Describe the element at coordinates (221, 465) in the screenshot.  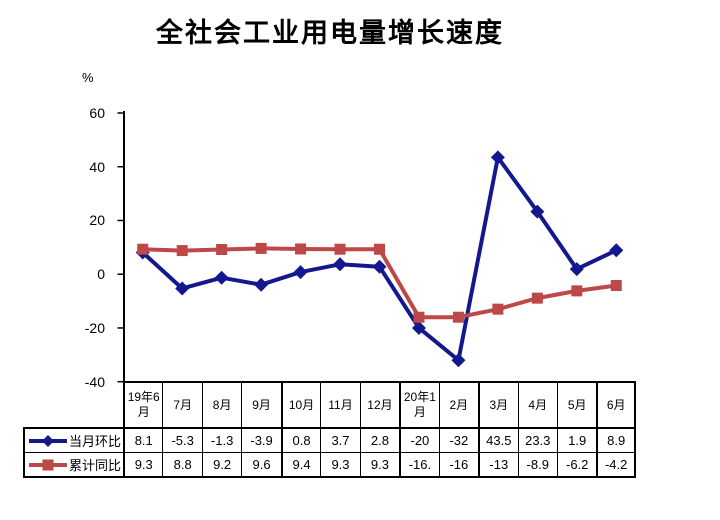
I see `table-value-cell: 9.2` at that location.